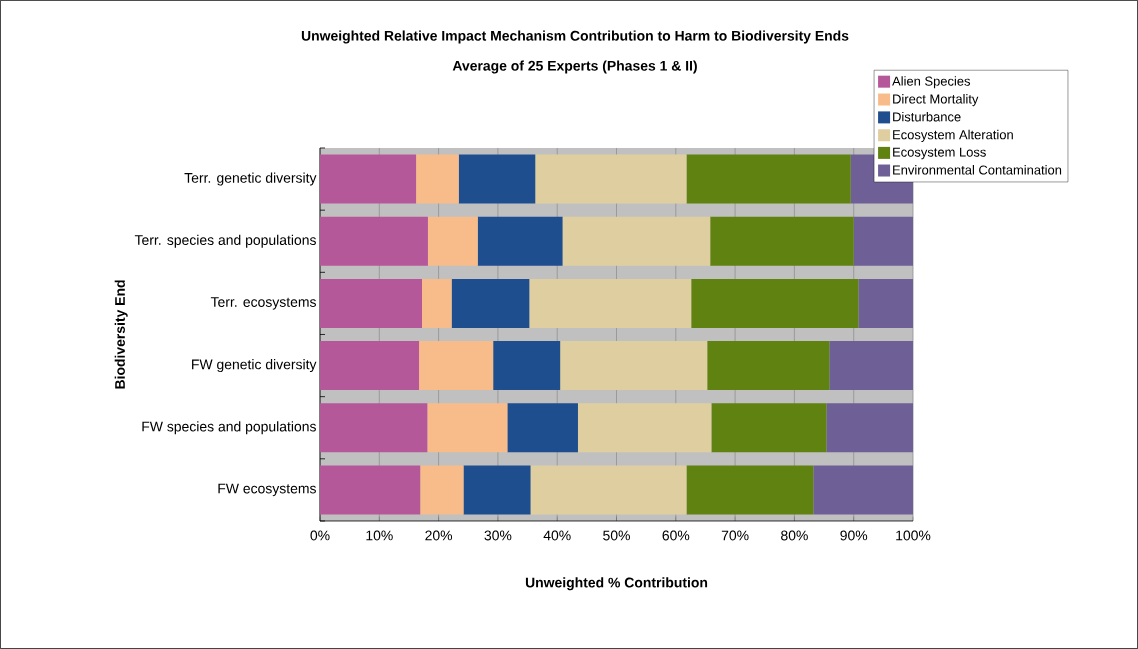  I want to click on x-tick-label: 50%, so click(616, 535).